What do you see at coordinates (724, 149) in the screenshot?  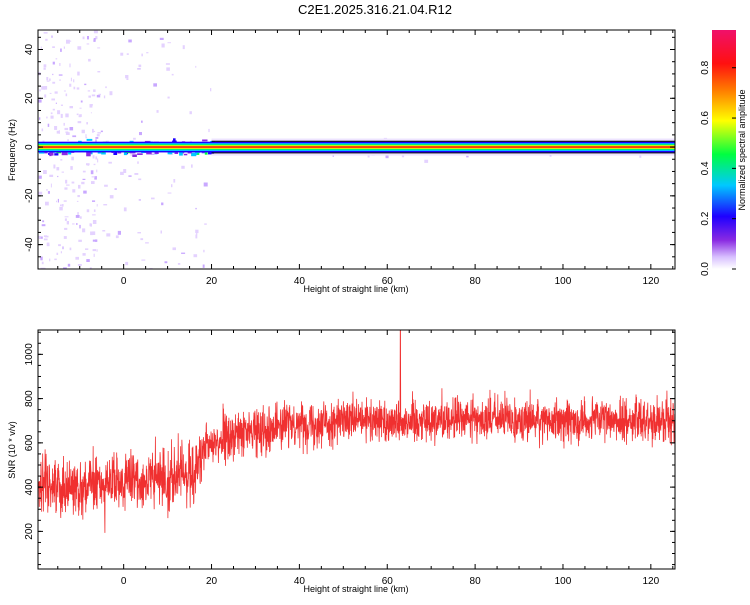 I see `colorbar-gradient` at bounding box center [724, 149].